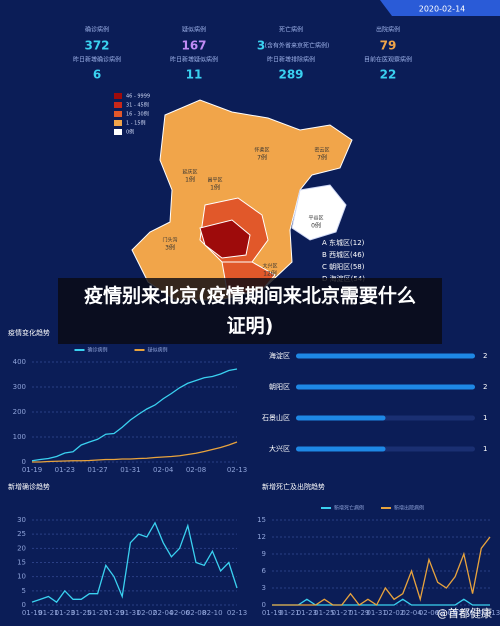 This screenshot has width=500, height=626. What do you see at coordinates (189, 172) in the screenshot?
I see `district-name: 延庆区` at bounding box center [189, 172].